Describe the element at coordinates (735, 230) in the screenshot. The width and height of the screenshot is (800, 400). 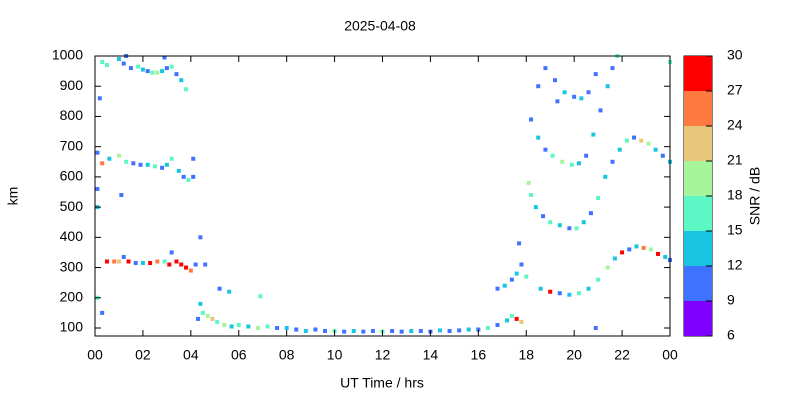
I see `colorbar-tick-label: 15` at that location.